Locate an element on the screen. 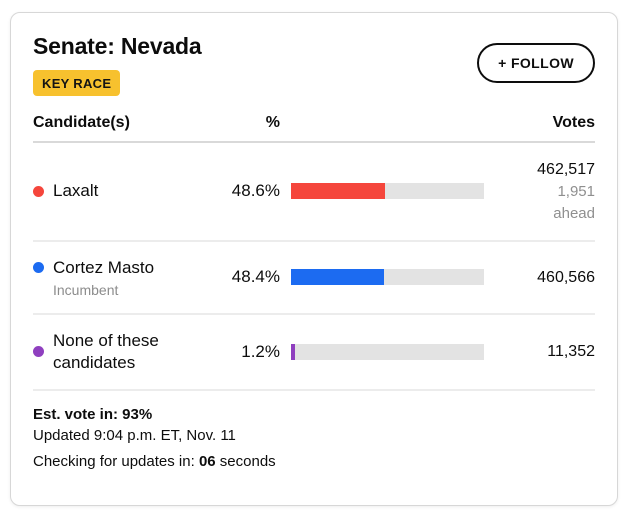  percent-value: 1.2% is located at coordinates (260, 351).